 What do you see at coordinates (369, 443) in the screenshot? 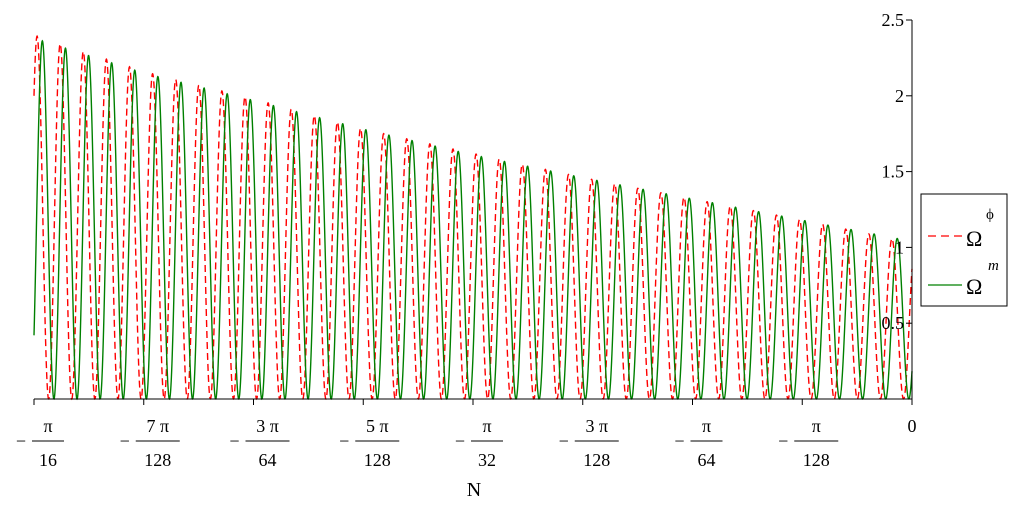
I see `x-tick-label: −5 π 128` at bounding box center [369, 443].